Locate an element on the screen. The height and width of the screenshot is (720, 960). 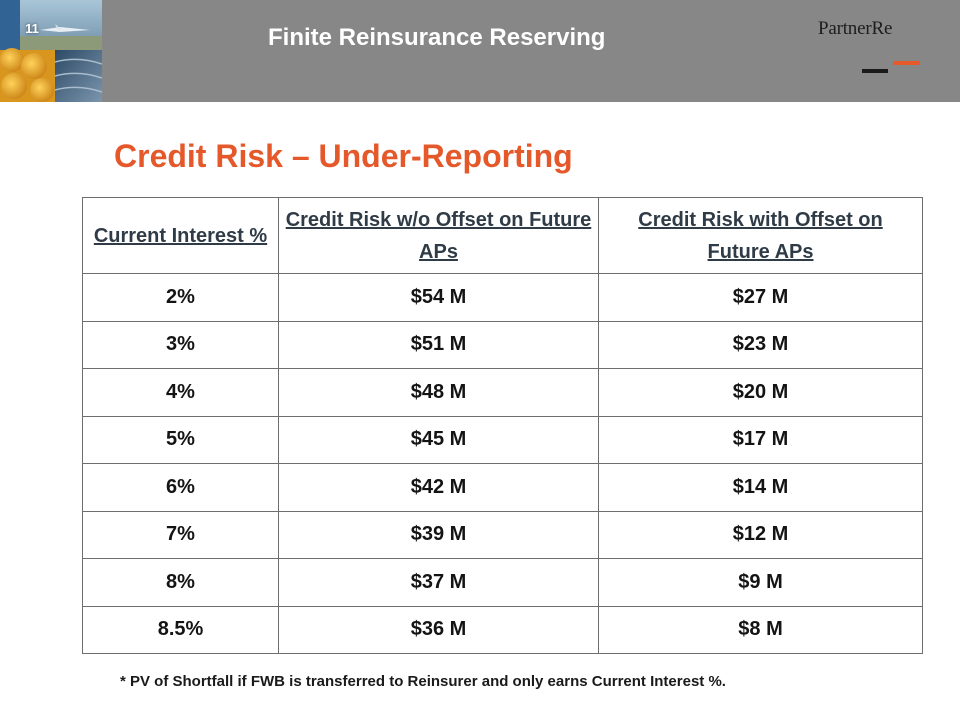
cell-with-offset: $23 M is located at coordinates (760, 344).